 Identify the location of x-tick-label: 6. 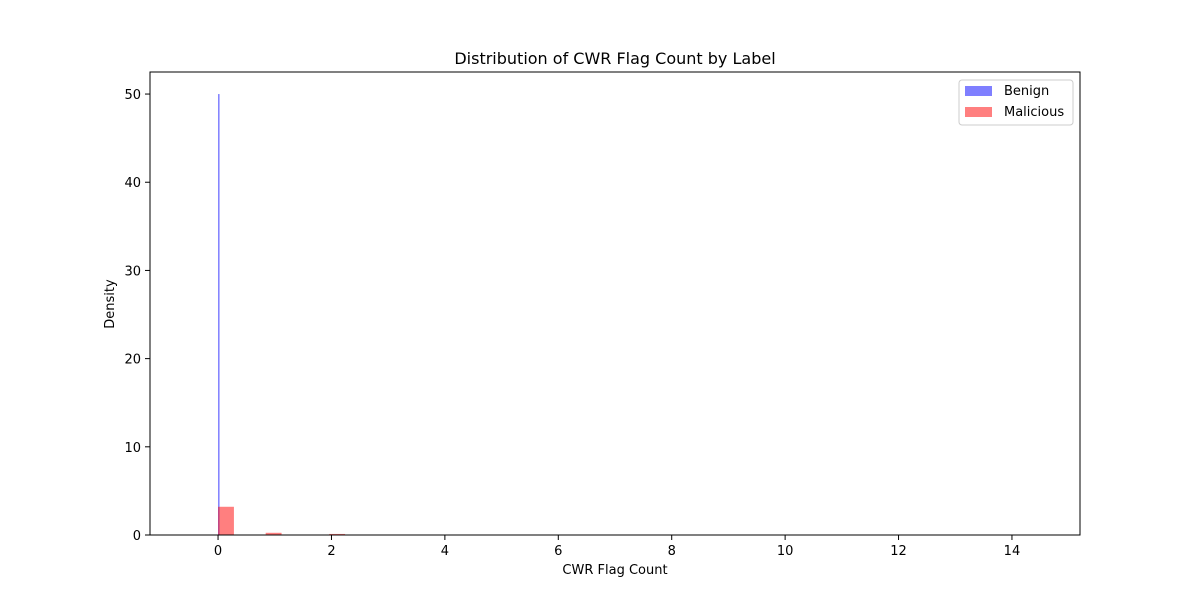
(558, 551).